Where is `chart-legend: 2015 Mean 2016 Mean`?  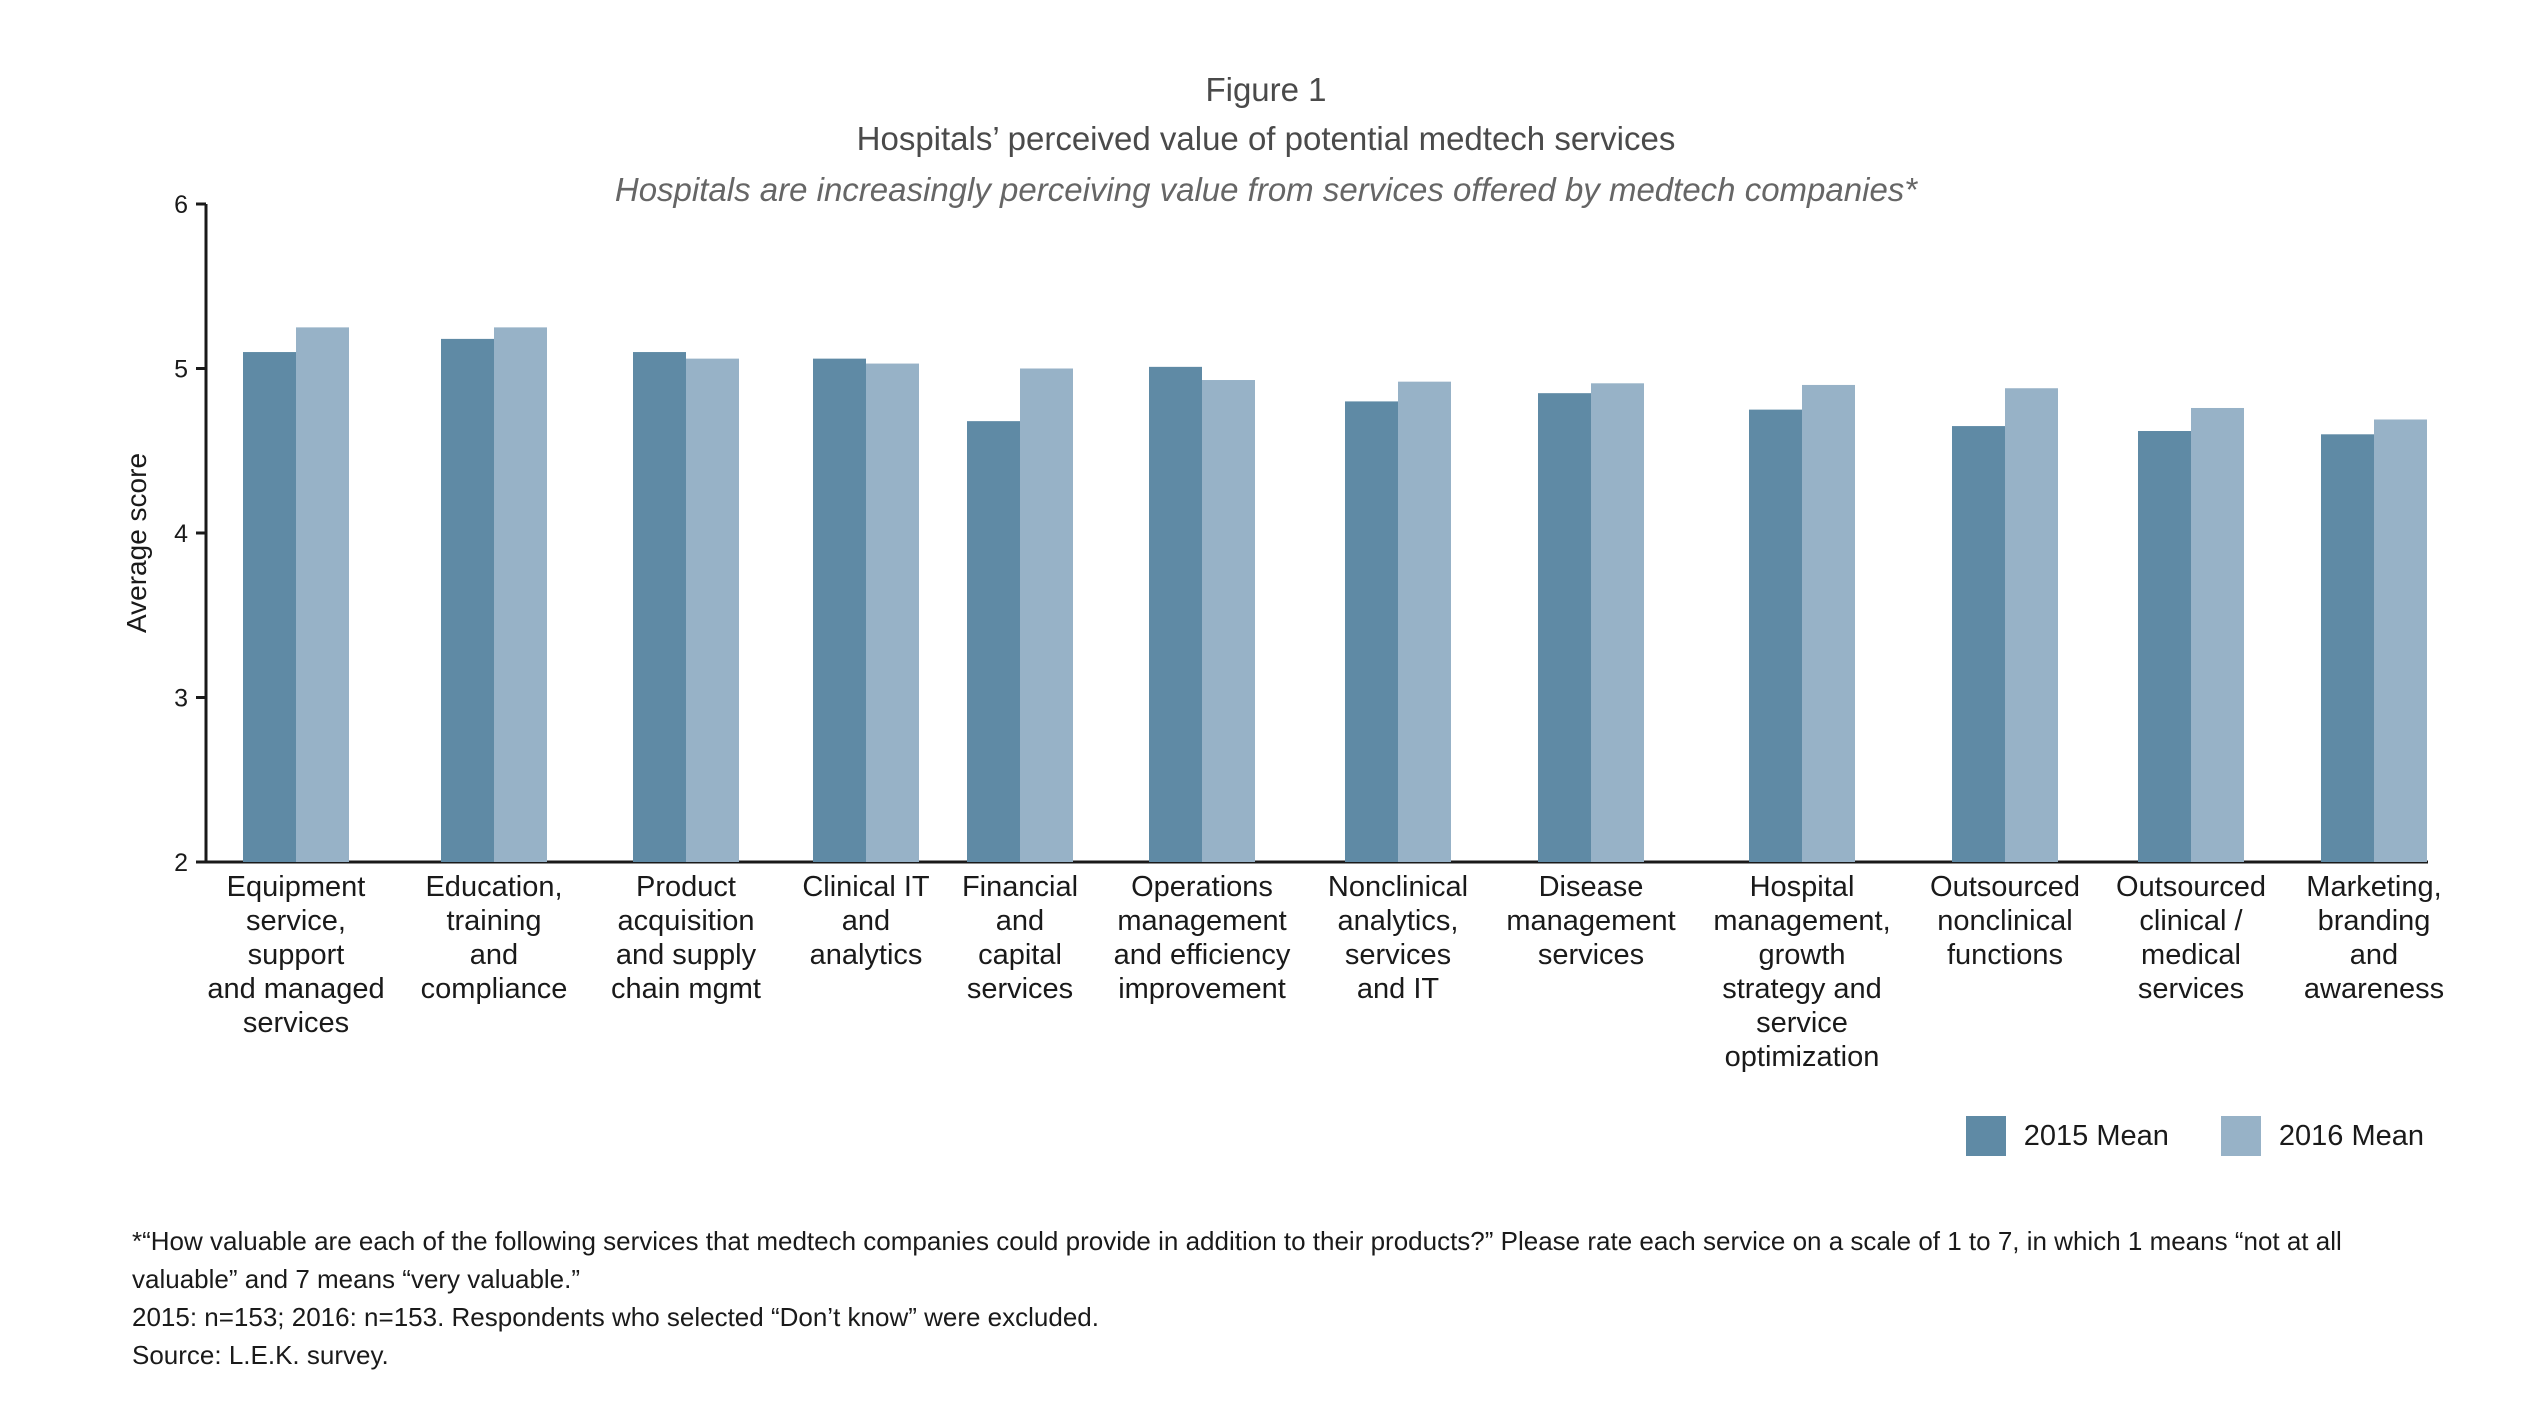 chart-legend: 2015 Mean 2016 Mean is located at coordinates (2169, 1136).